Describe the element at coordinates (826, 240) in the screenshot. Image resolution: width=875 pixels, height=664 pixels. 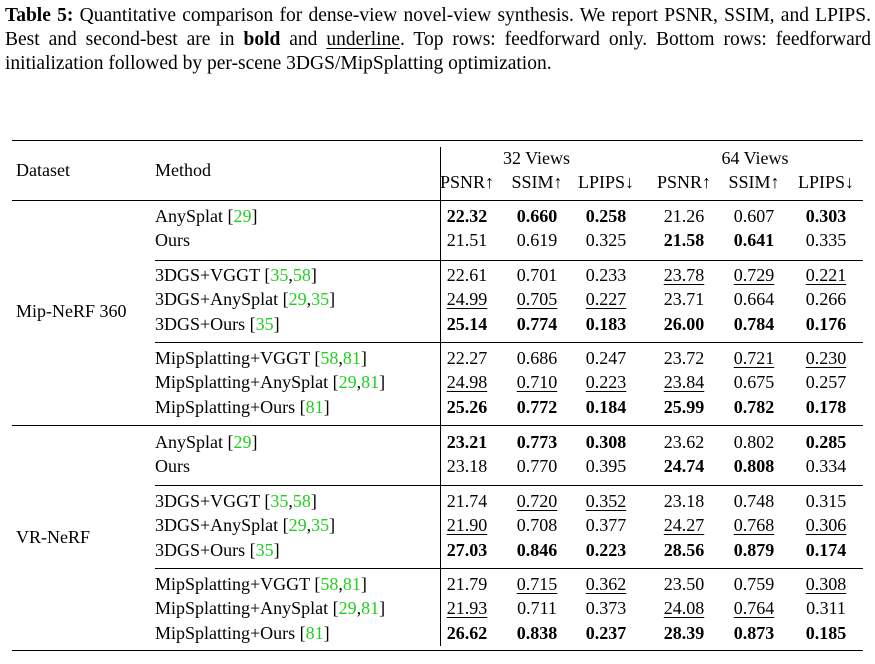
I see `cell: 0.335` at that location.